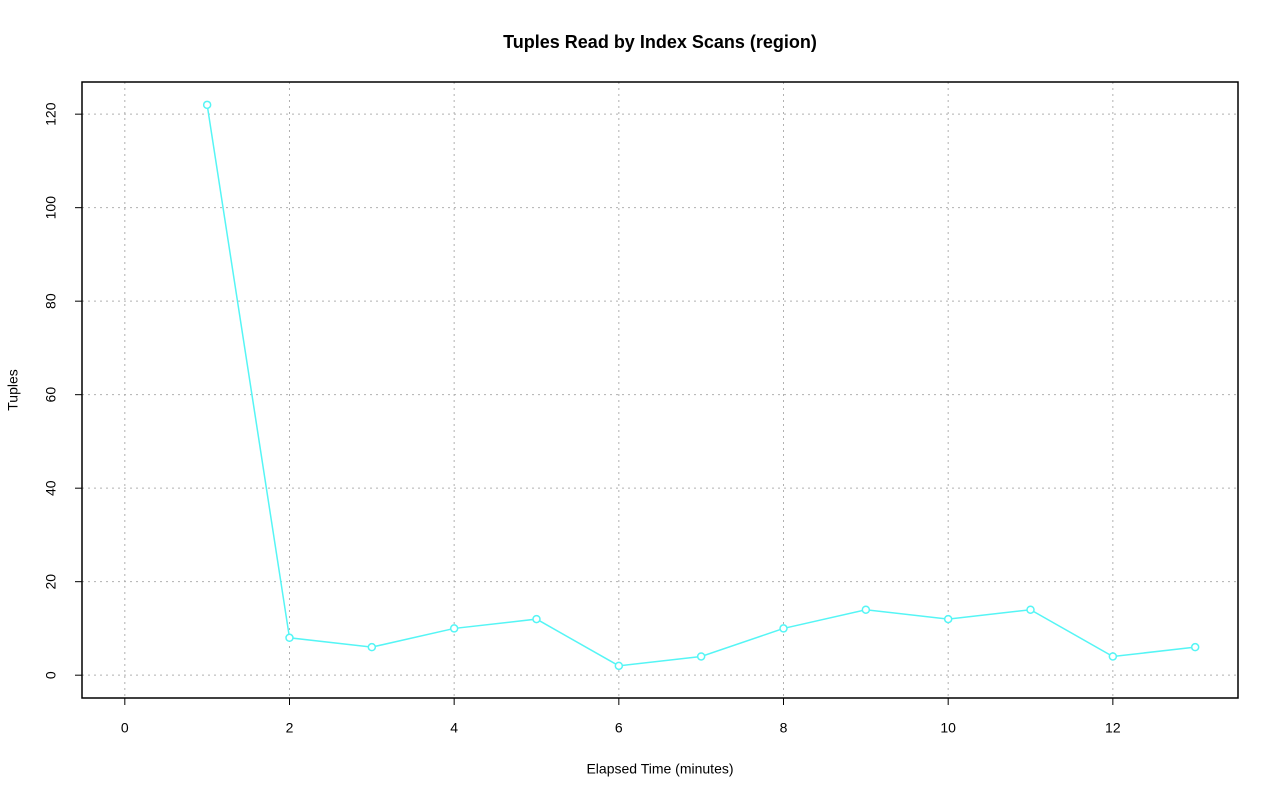 This screenshot has height=806, width=1280. Describe the element at coordinates (51, 208) in the screenshot. I see `y-tick-label: 100` at that location.